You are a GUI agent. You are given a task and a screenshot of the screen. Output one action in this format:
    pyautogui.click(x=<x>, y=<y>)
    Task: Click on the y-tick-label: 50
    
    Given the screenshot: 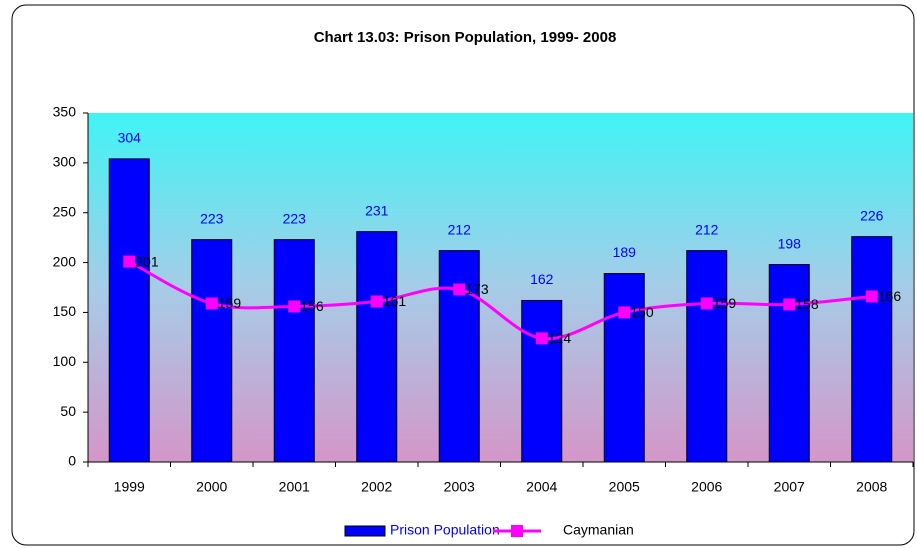 What is the action you would take?
    pyautogui.click(x=68, y=411)
    